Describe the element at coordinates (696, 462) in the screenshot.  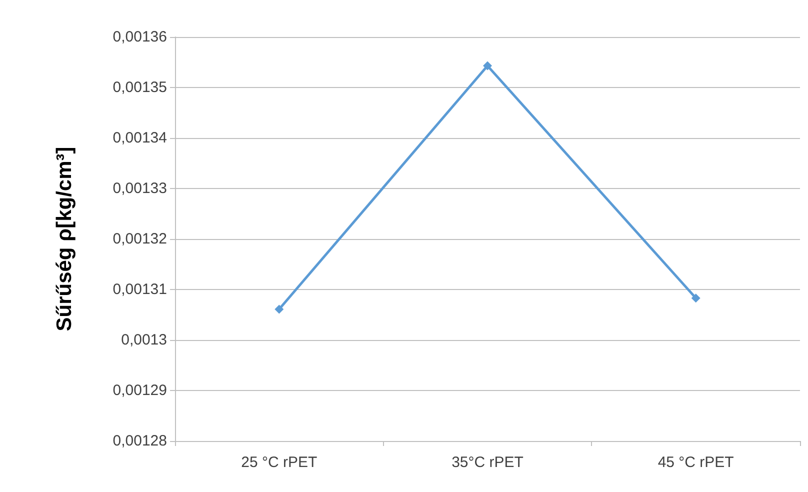
I see `x-tick-label: 45 °C rPET` at that location.